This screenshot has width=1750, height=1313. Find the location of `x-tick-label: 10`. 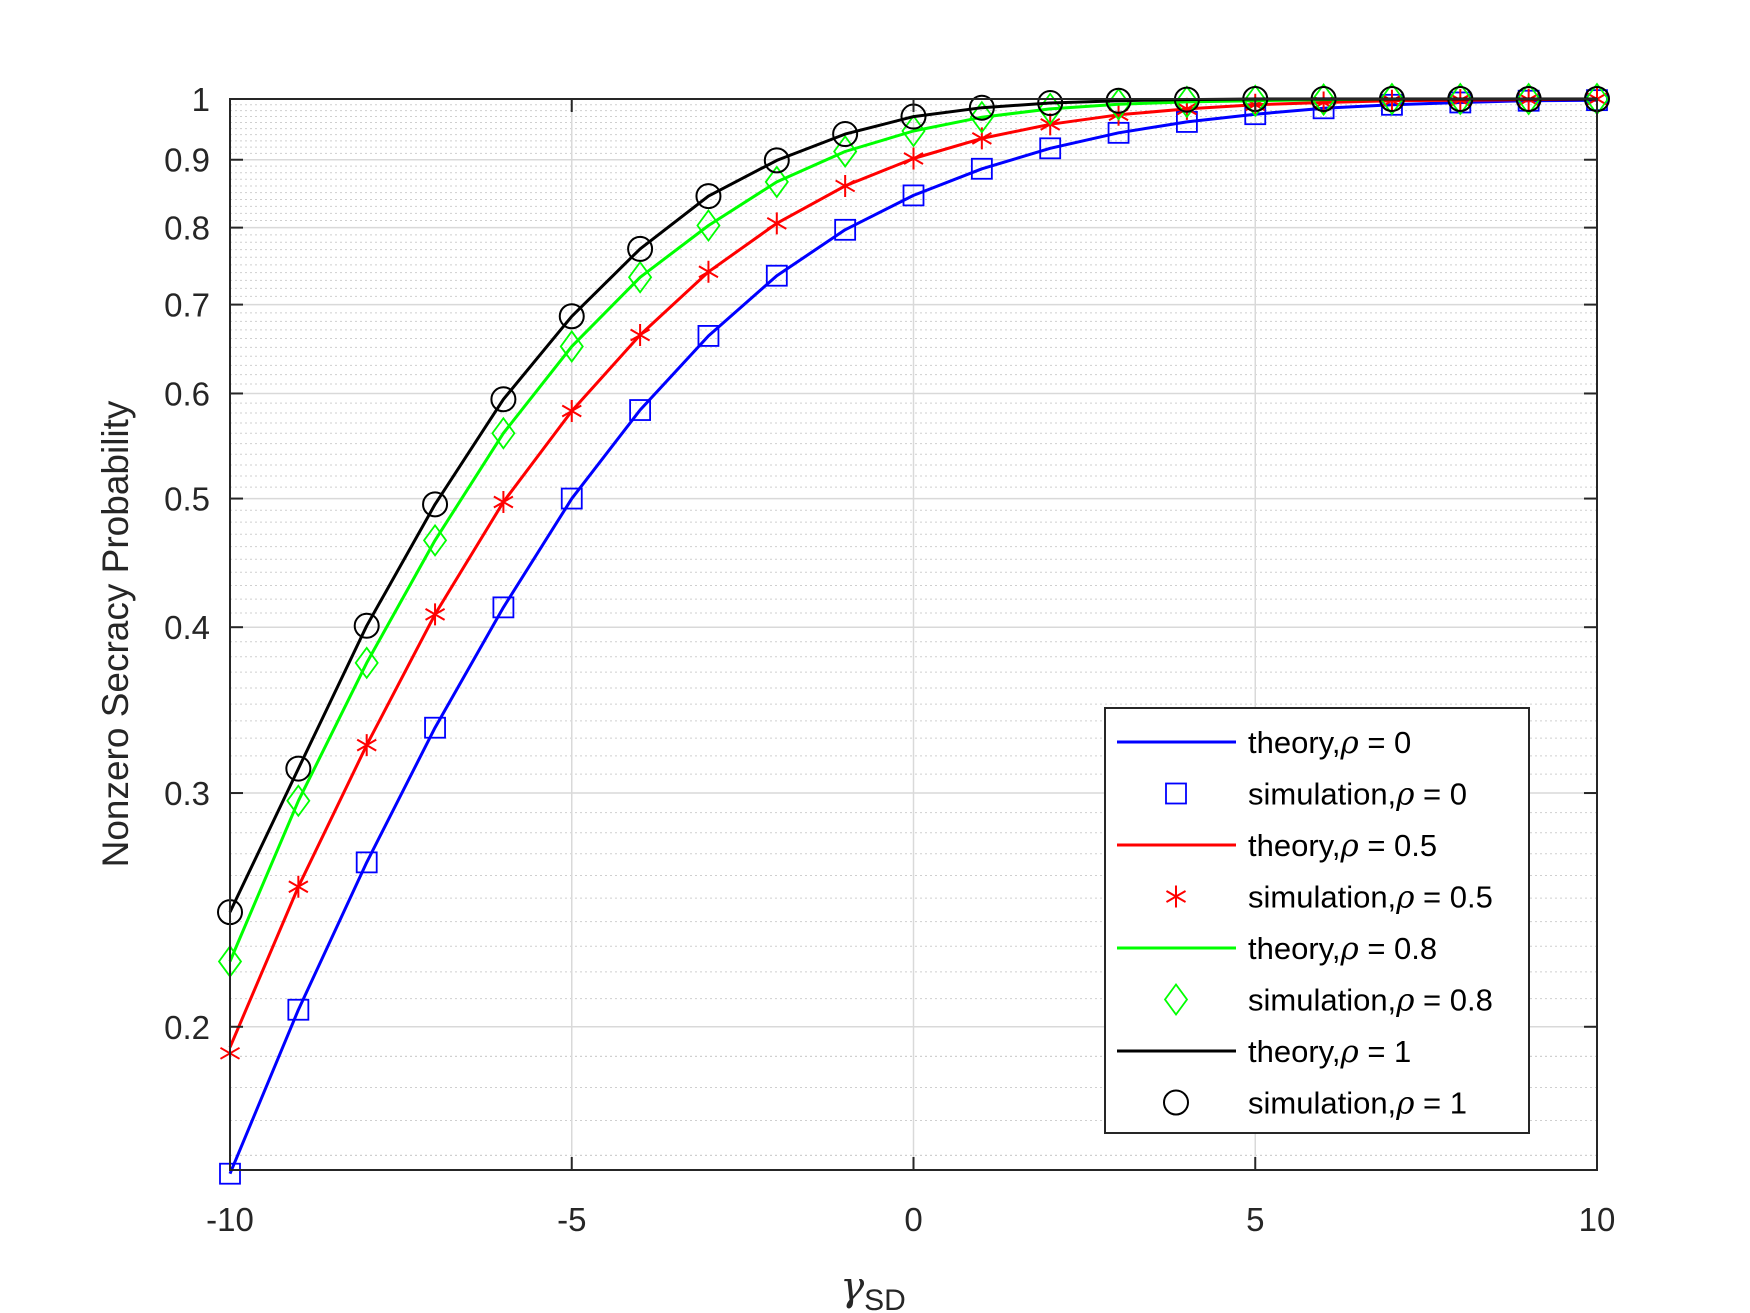

x-tick-label: 10 is located at coordinates (1597, 1219).